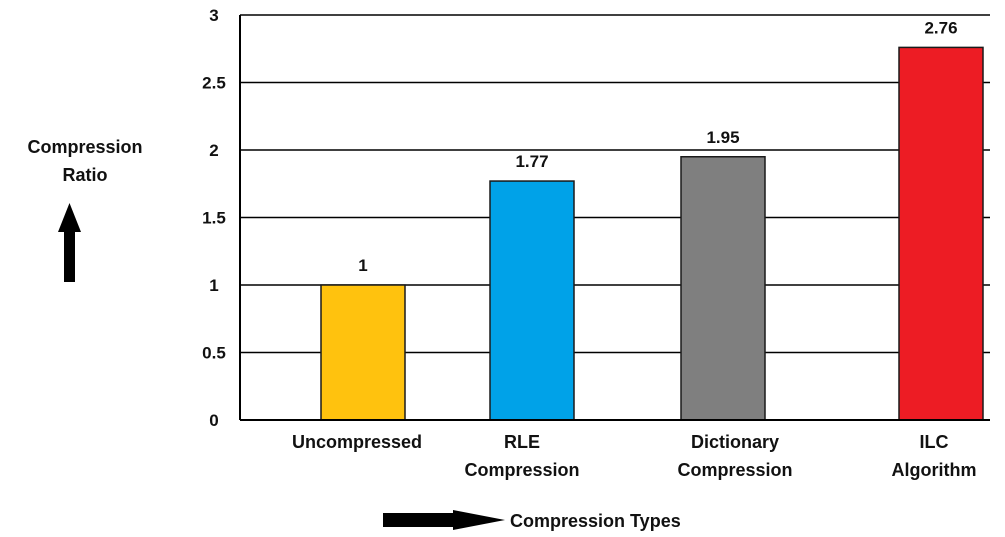 This screenshot has height=537, width=1005. Describe the element at coordinates (531, 161) in the screenshot. I see `data-label: 1.77` at that location.